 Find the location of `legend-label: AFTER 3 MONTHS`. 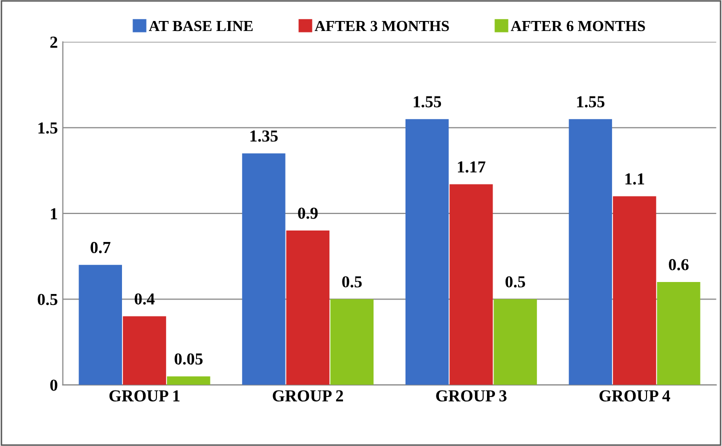

legend-label: AFTER 3 MONTHS is located at coordinates (381, 26).